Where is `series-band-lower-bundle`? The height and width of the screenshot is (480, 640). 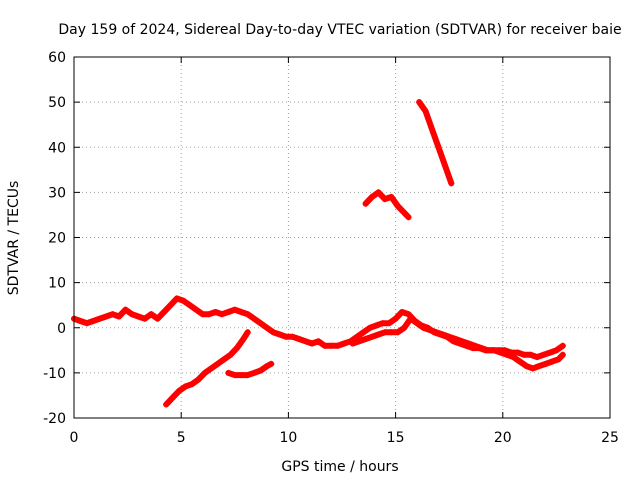 series-band-lower-bundle is located at coordinates (457, 343).